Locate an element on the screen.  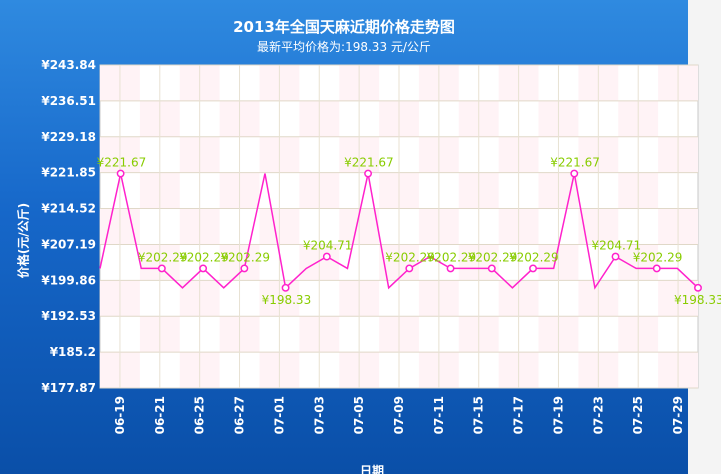
x-tick-label: 06-19 is located at coordinates (120, 415).